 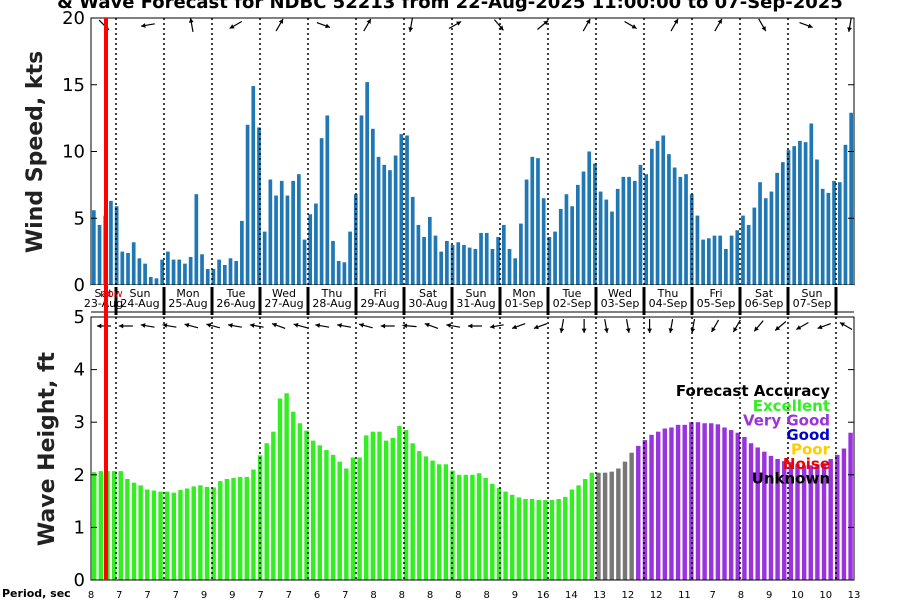 I want to click on period-value: 14, so click(x=571, y=595).